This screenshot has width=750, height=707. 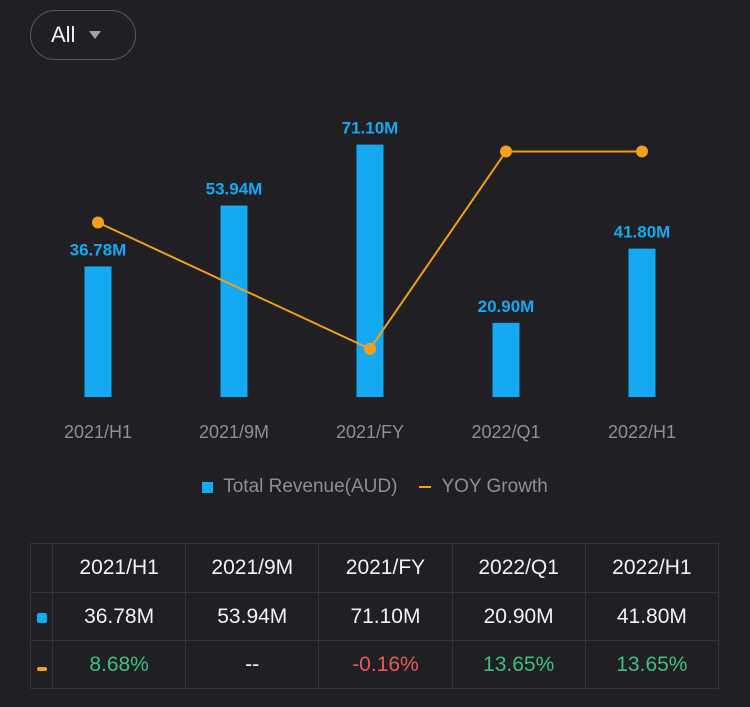 I want to click on legend-label-yoy: YOY Growth, so click(x=494, y=486).